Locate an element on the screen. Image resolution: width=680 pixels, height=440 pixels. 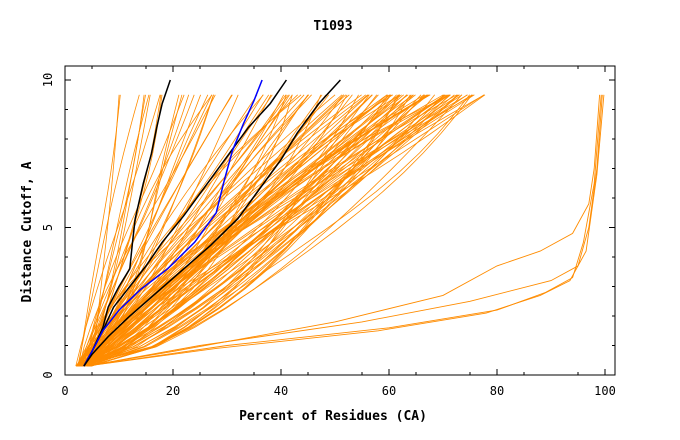
x-tick-label: 60 is located at coordinates (389, 391).